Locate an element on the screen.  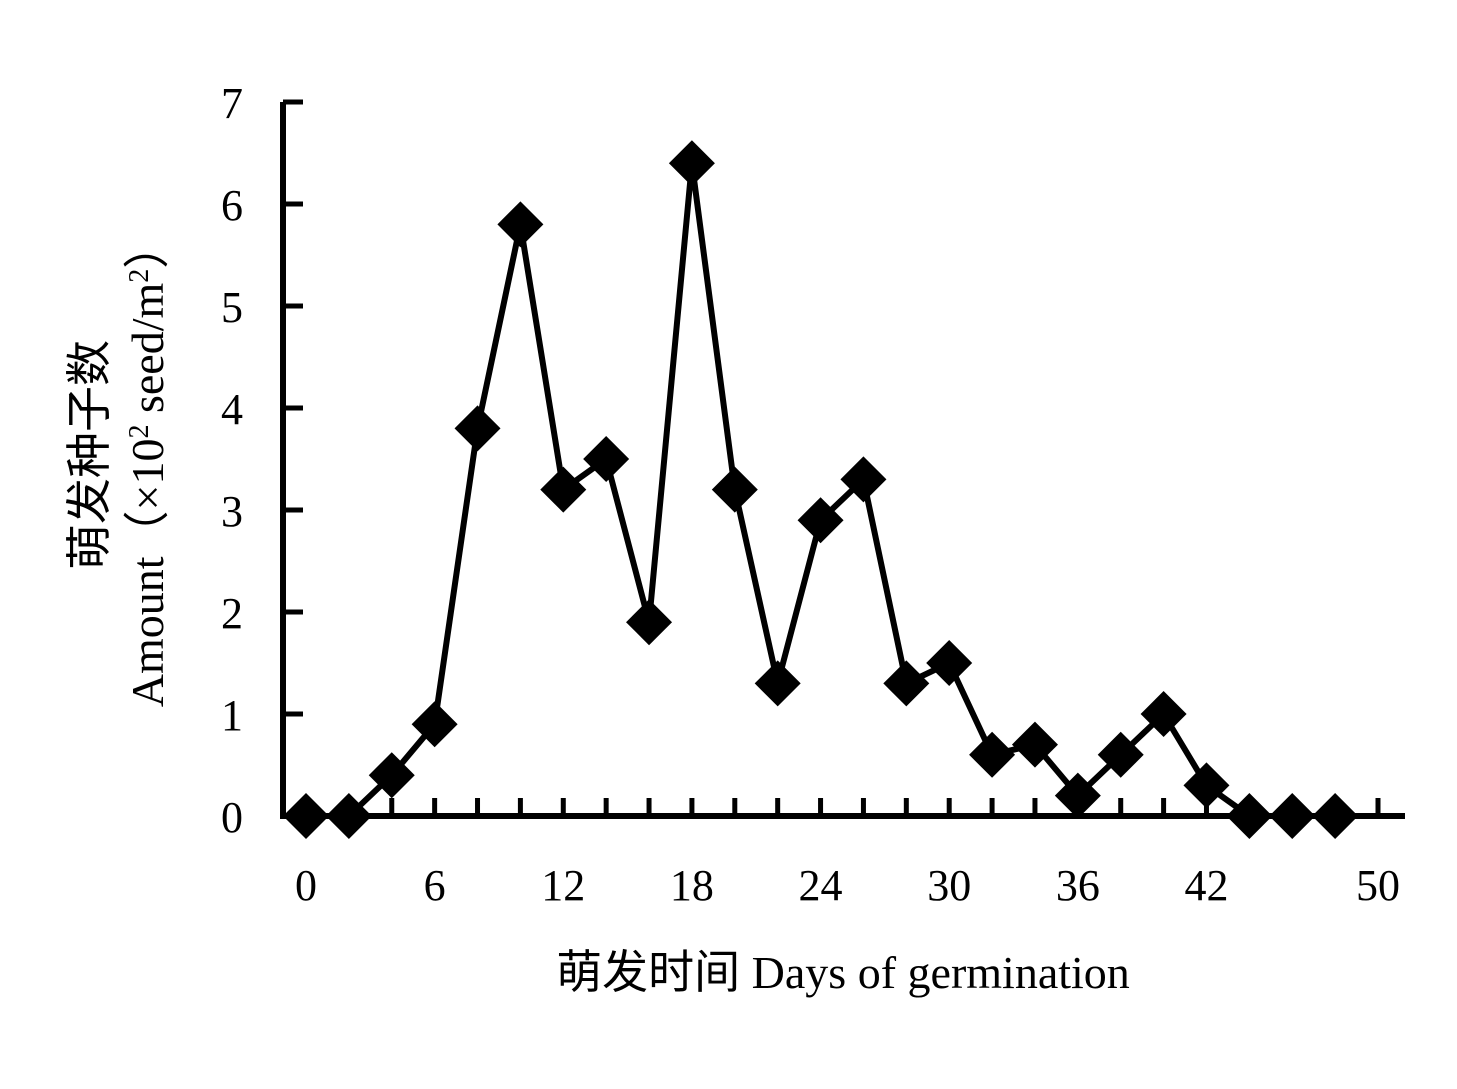
y-tick-label: 7 is located at coordinates (232, 103).